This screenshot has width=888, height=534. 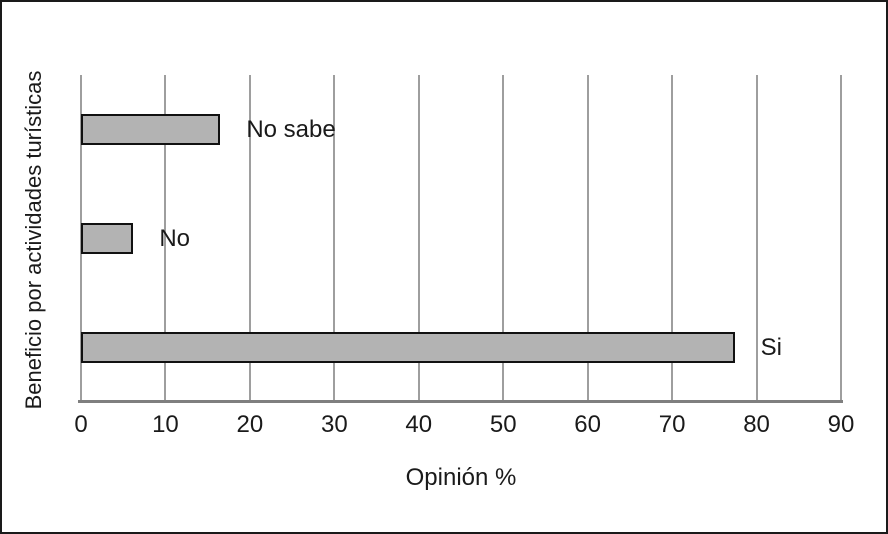 I want to click on x-tick-label-90: 90, so click(x=841, y=424).